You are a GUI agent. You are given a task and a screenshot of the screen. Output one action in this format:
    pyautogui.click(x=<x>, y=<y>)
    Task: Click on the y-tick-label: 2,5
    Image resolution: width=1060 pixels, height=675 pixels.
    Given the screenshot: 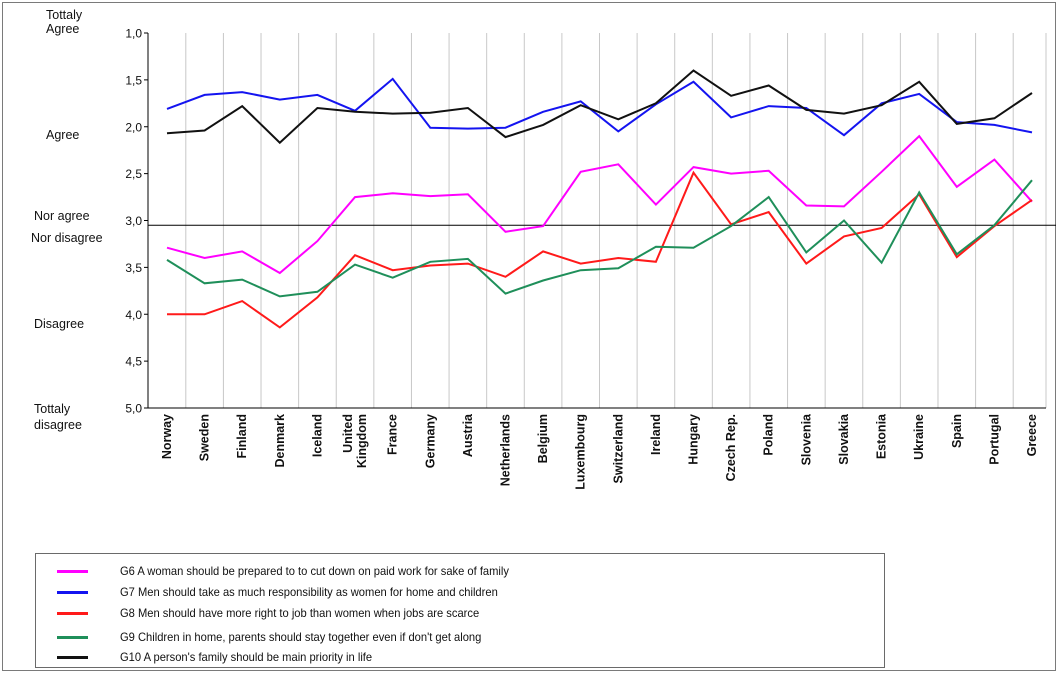 What is the action you would take?
    pyautogui.click(x=133, y=174)
    